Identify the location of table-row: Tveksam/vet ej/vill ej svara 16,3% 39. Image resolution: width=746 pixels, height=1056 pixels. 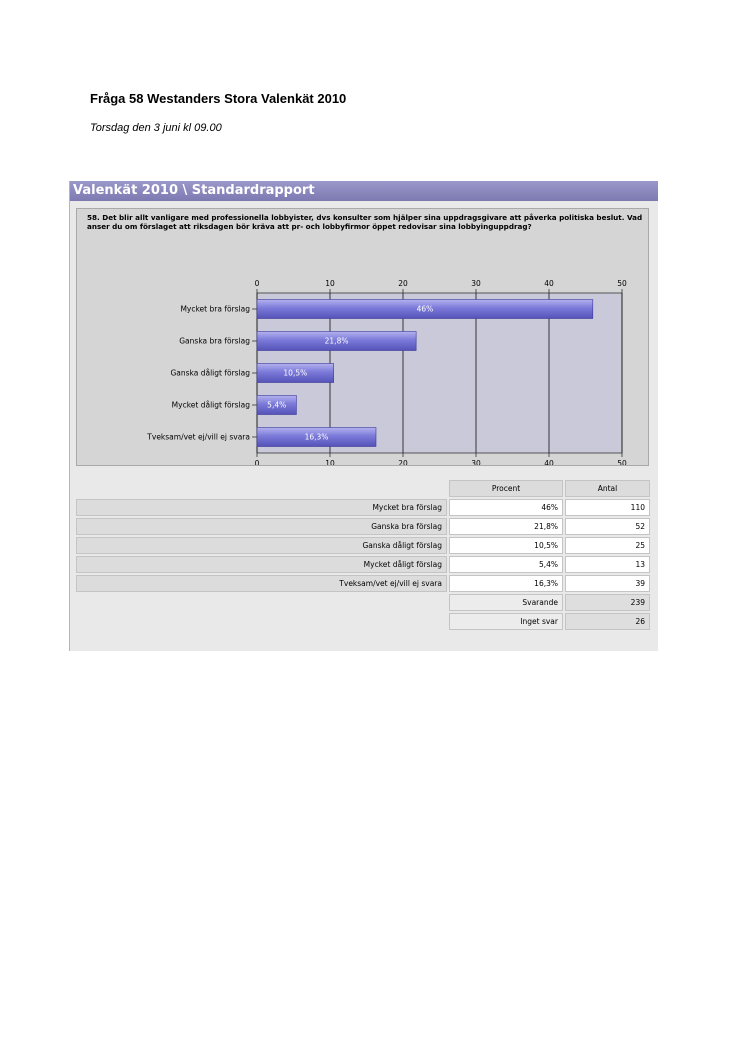
(363, 583).